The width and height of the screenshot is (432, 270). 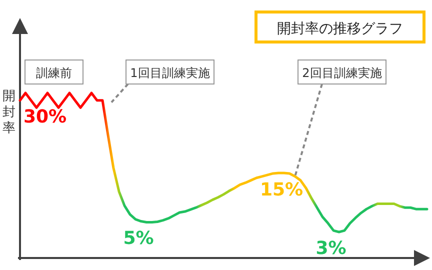 I want to click on data-label: 3%, so click(x=331, y=248).